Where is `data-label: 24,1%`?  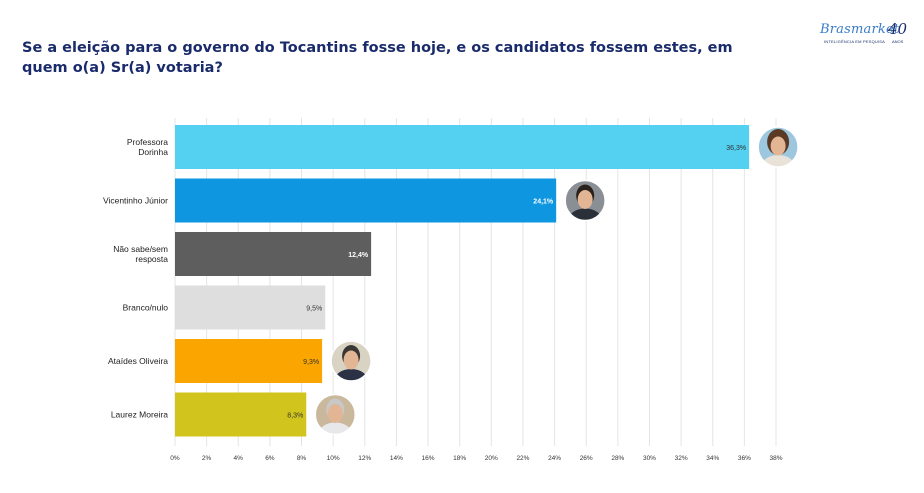
data-label: 24,1% is located at coordinates (543, 202).